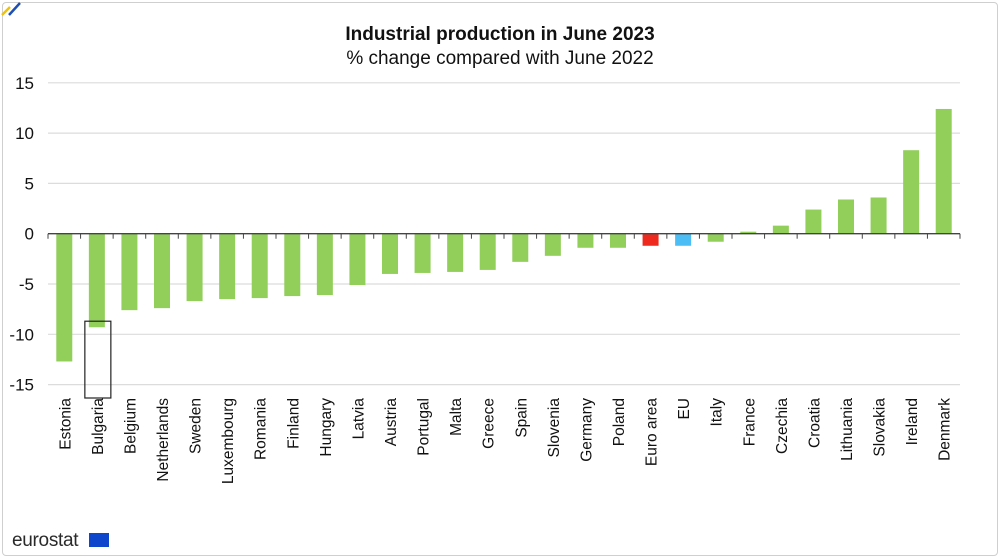 The image size is (1000, 558). Describe the element at coordinates (11, 9) in the screenshot. I see `eurostat-corner-mark-icon` at that location.